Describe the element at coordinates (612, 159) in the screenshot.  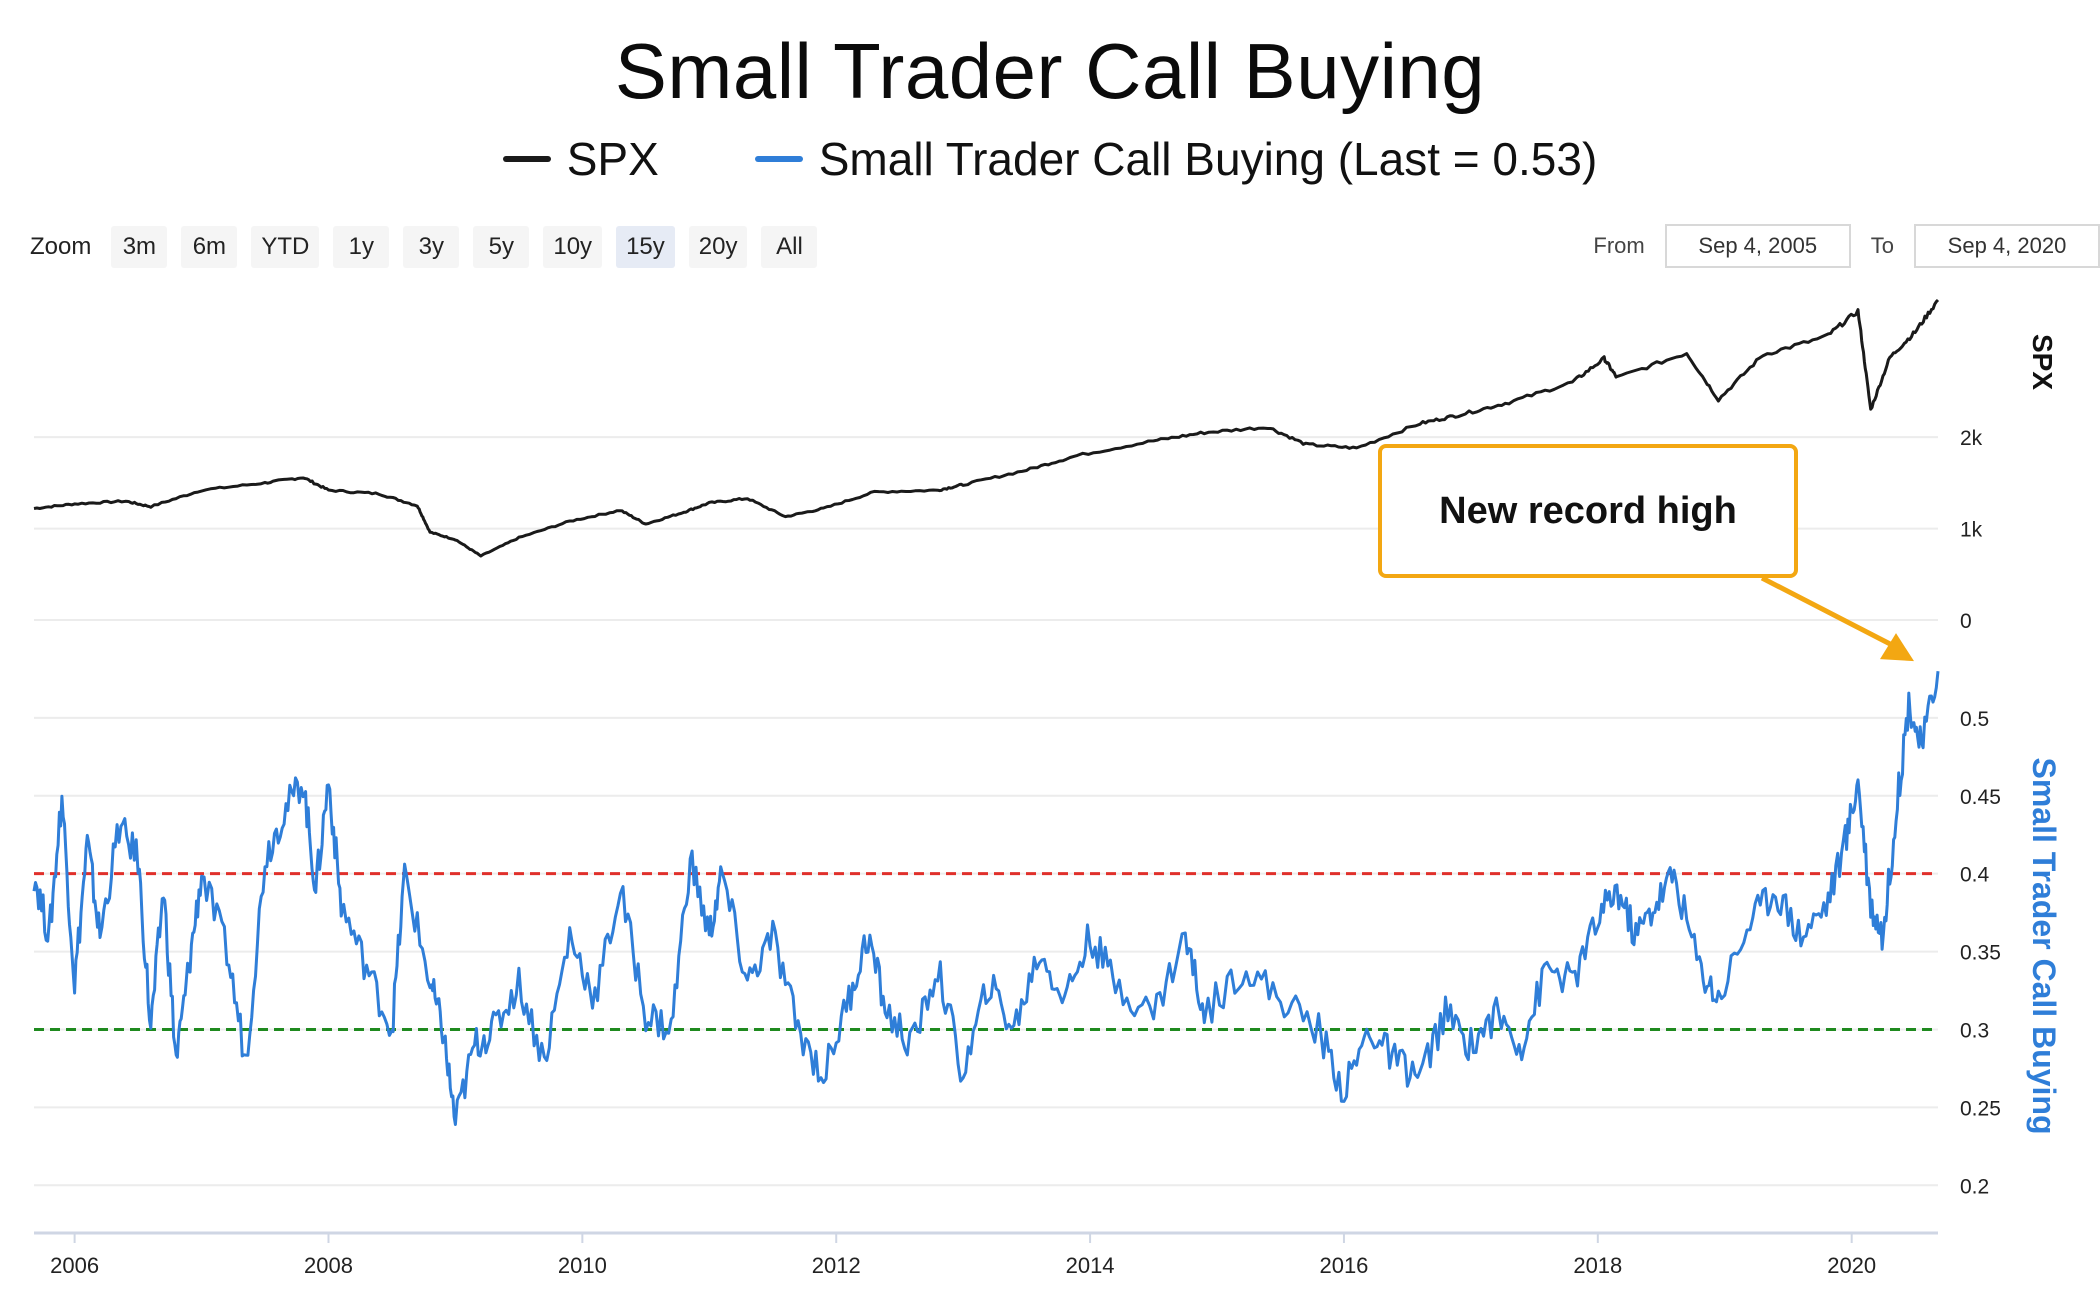
I see `legend-label-spx: SPX` at that location.